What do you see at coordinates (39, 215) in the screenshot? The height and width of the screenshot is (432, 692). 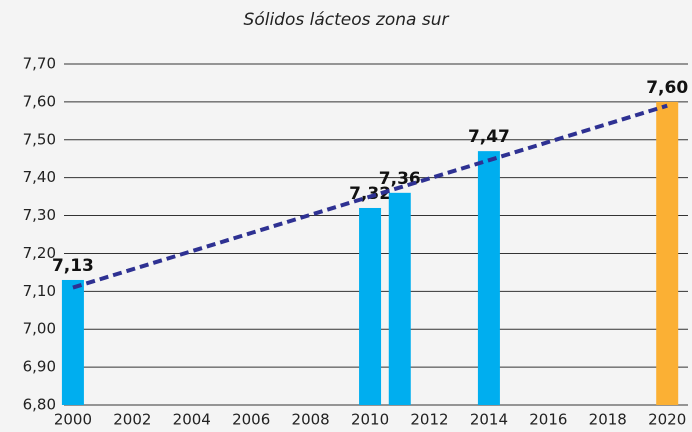 I see `y-tick-label: 7,30` at bounding box center [39, 215].